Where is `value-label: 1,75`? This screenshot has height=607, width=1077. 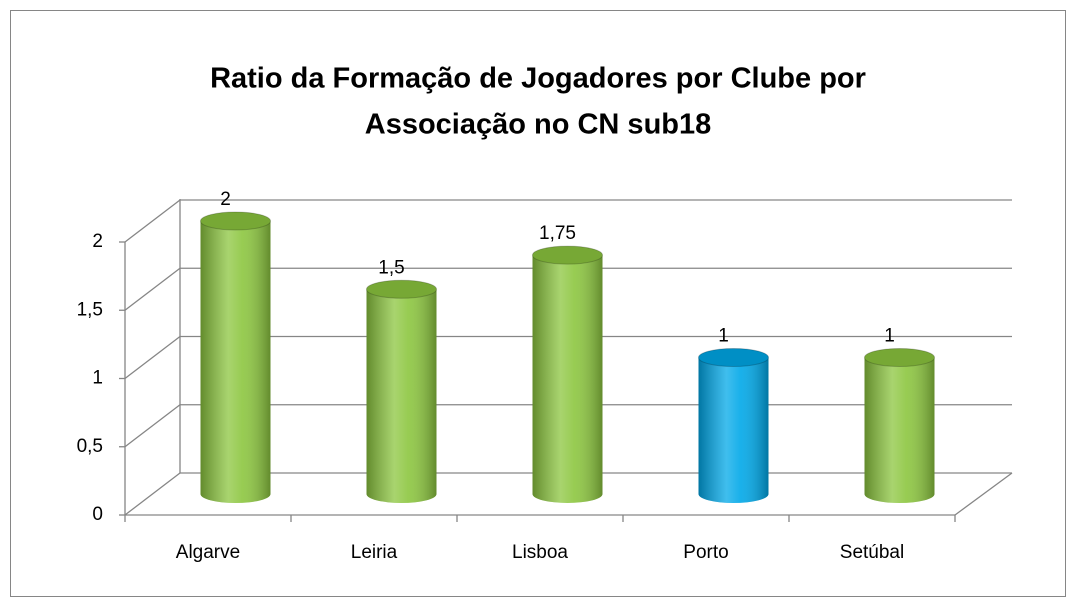
value-label: 1,75 is located at coordinates (557, 233).